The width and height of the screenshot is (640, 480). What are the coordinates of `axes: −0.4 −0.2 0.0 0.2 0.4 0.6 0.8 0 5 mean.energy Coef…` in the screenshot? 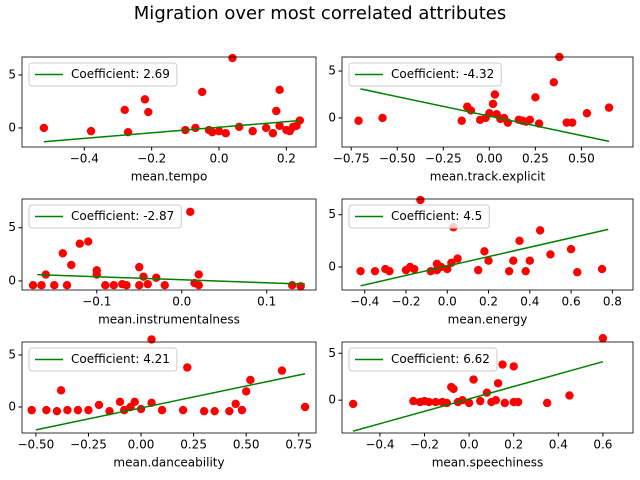 It's located at (481, 261).